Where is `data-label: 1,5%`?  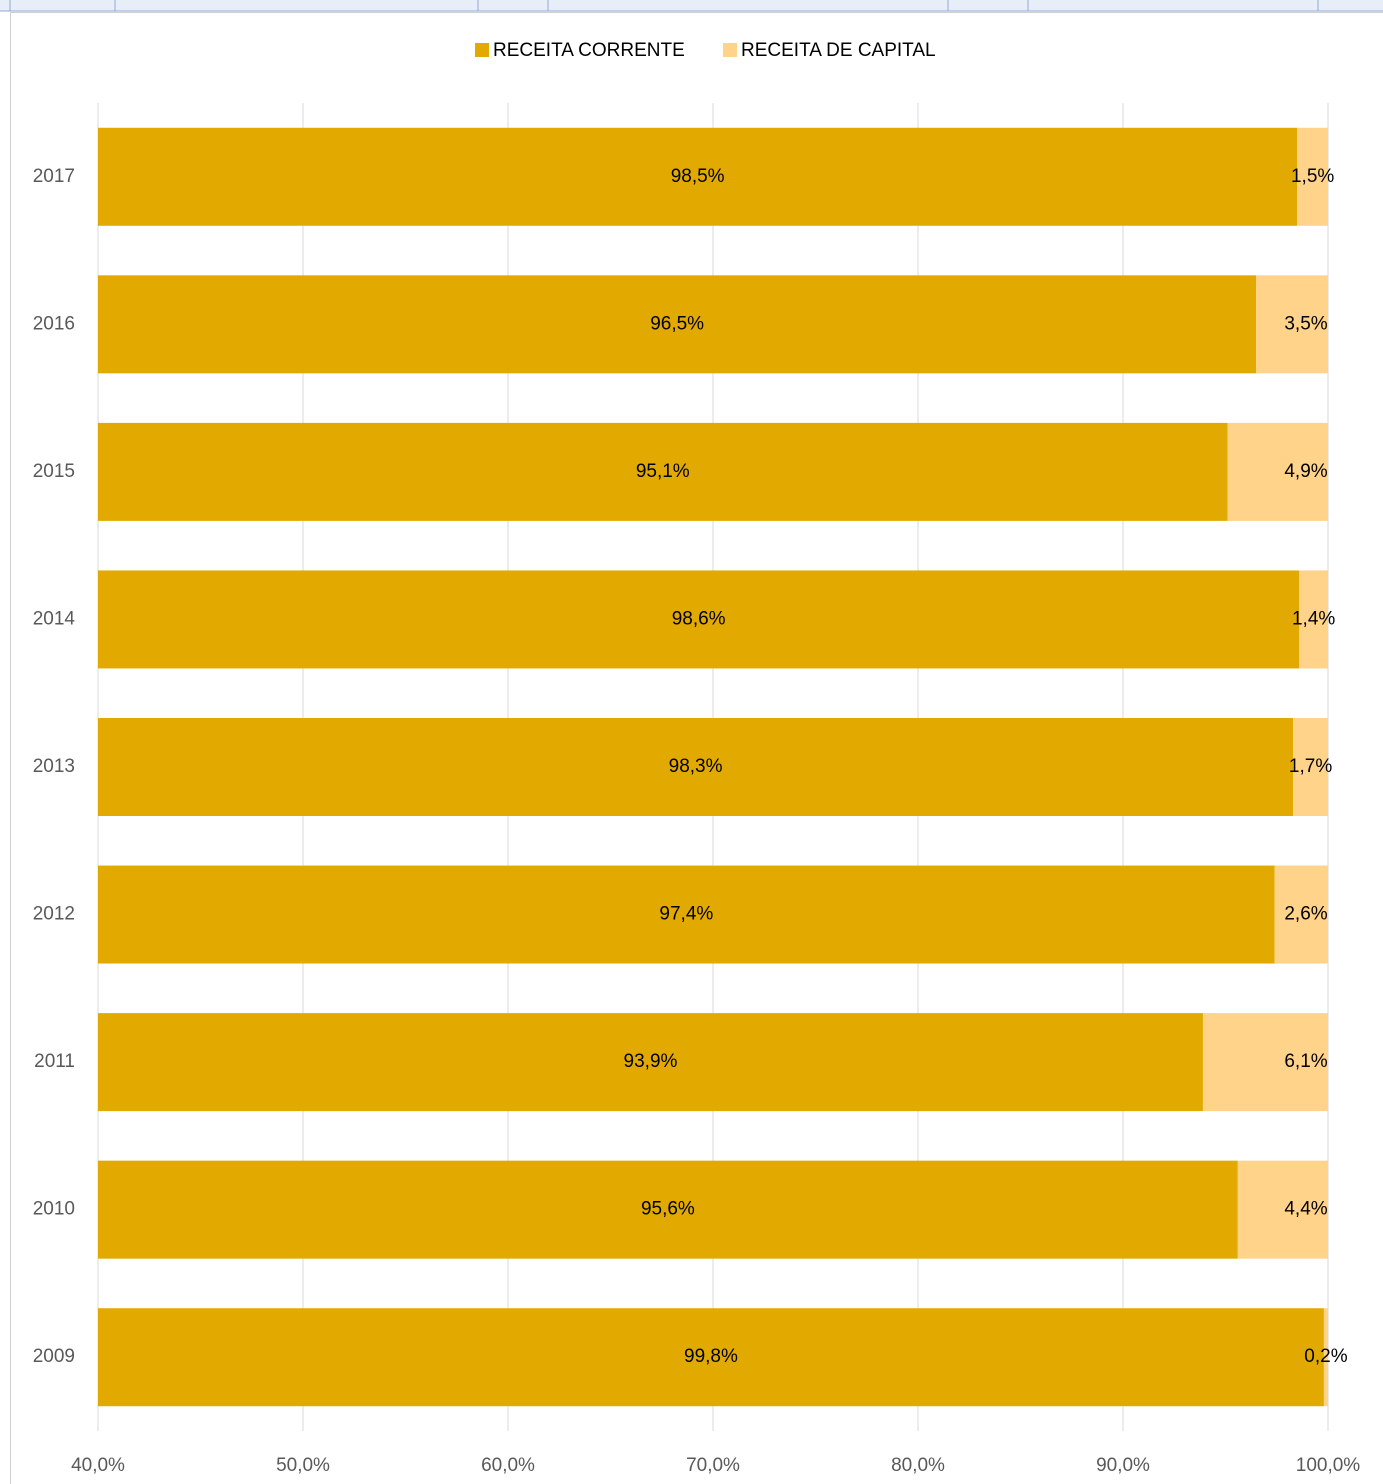 data-label: 1,5% is located at coordinates (1312, 176).